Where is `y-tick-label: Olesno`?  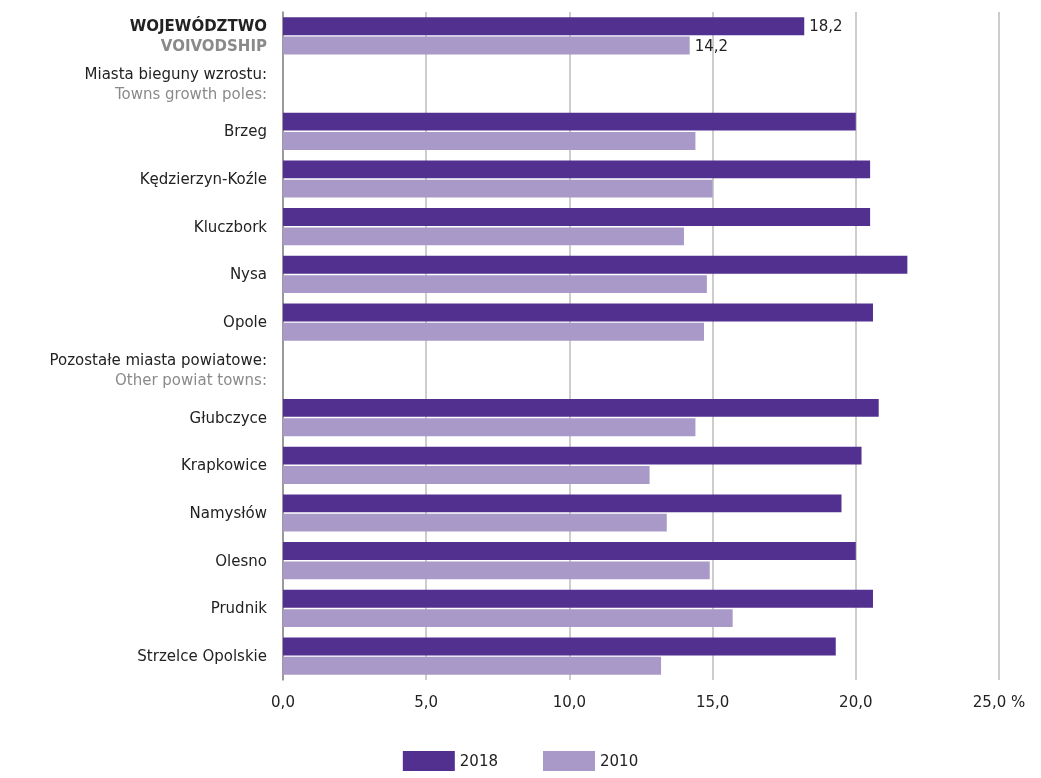
y-tick-label: Olesno is located at coordinates (241, 560).